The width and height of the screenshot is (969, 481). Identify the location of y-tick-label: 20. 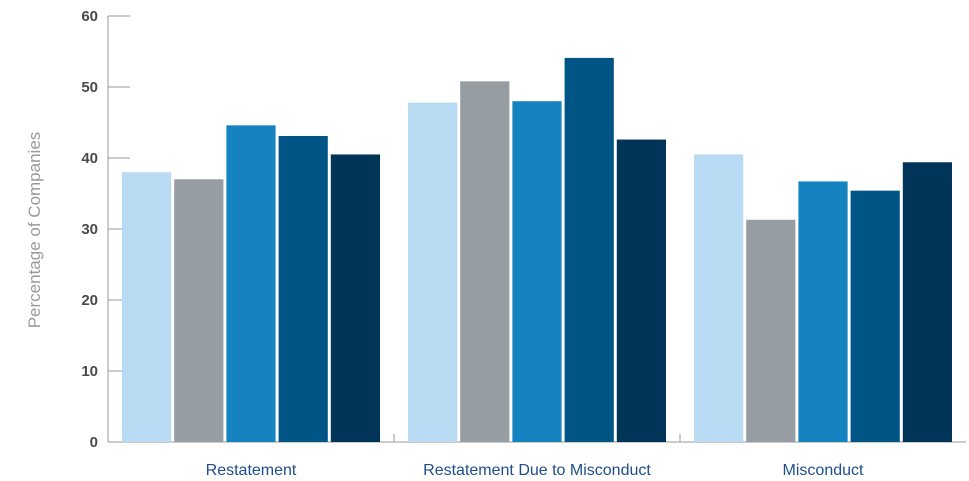
(89, 300).